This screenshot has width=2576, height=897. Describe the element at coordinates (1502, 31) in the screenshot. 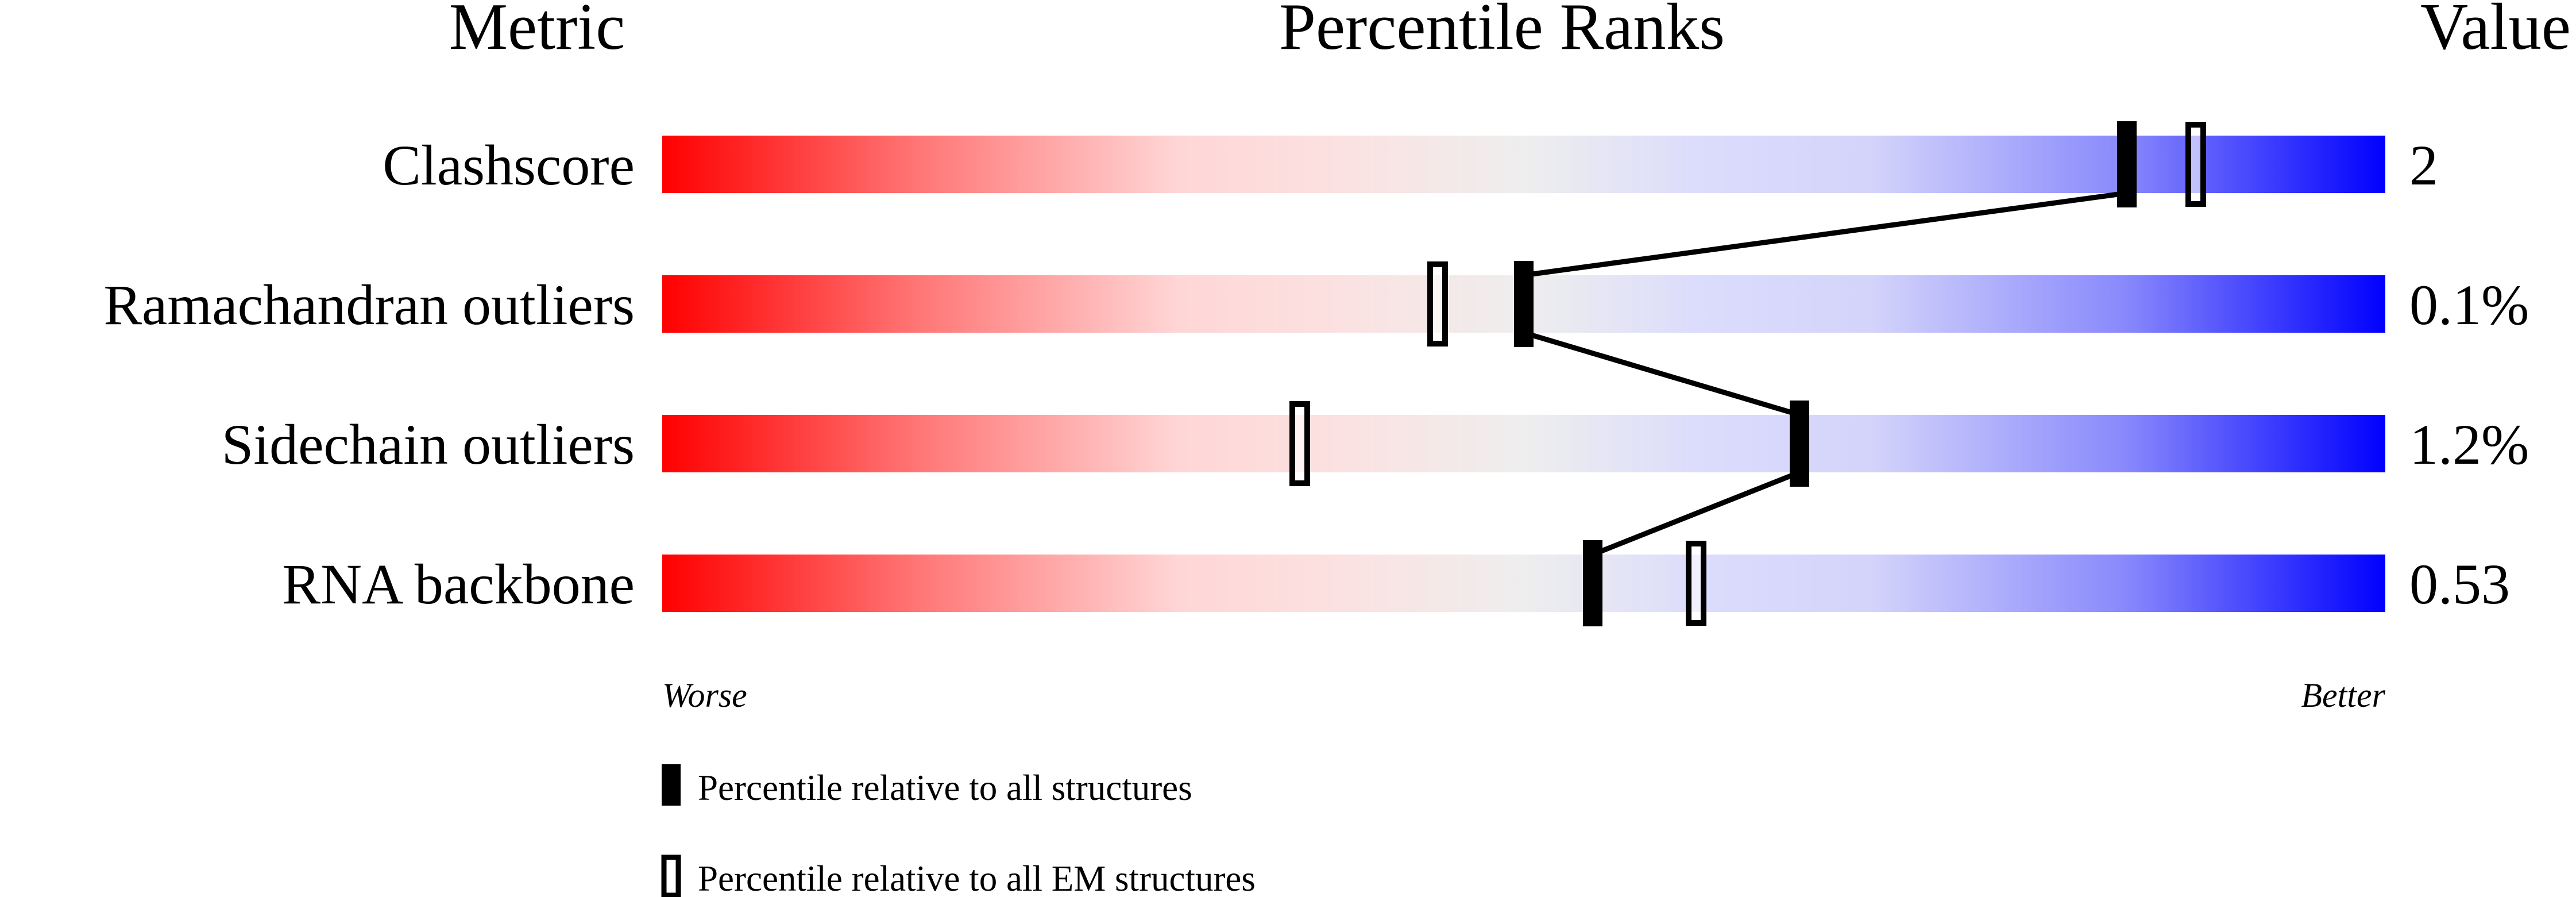

I see `header-percentile-ranks: Percentile Ranks` at that location.